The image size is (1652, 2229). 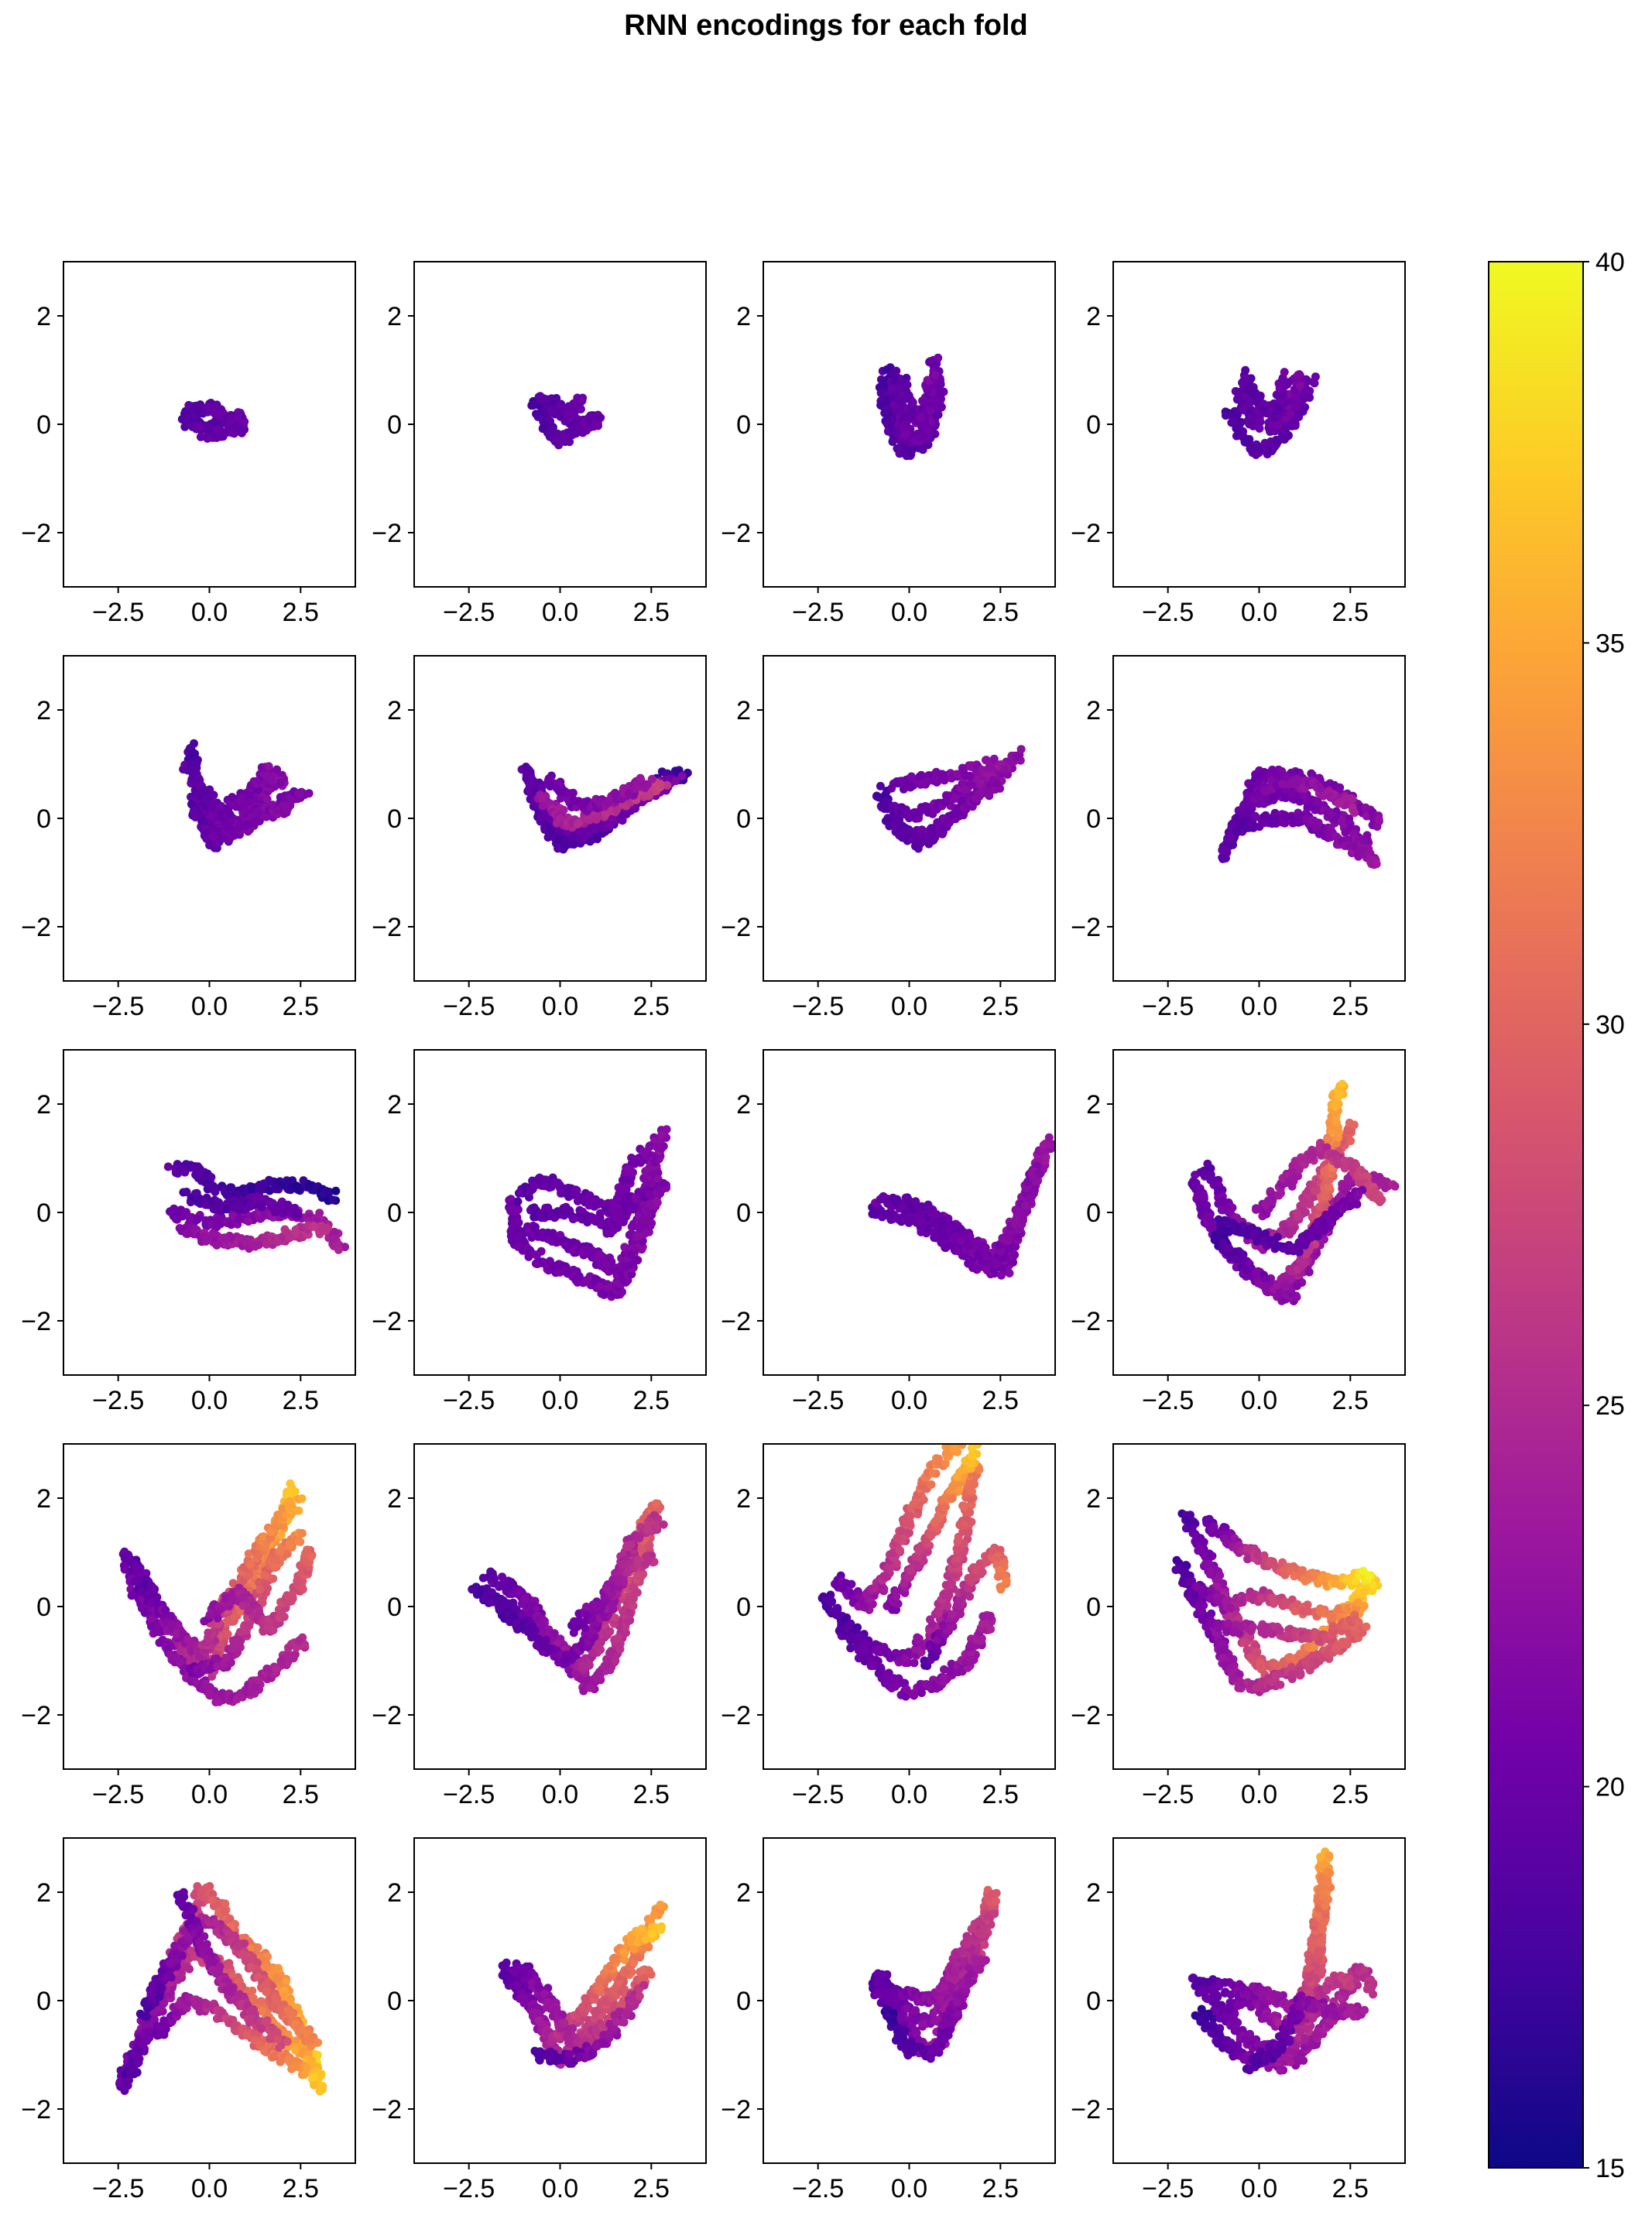 I want to click on subplot-9: −2.5 0.0 2.5−202, so click(x=188, y=1232).